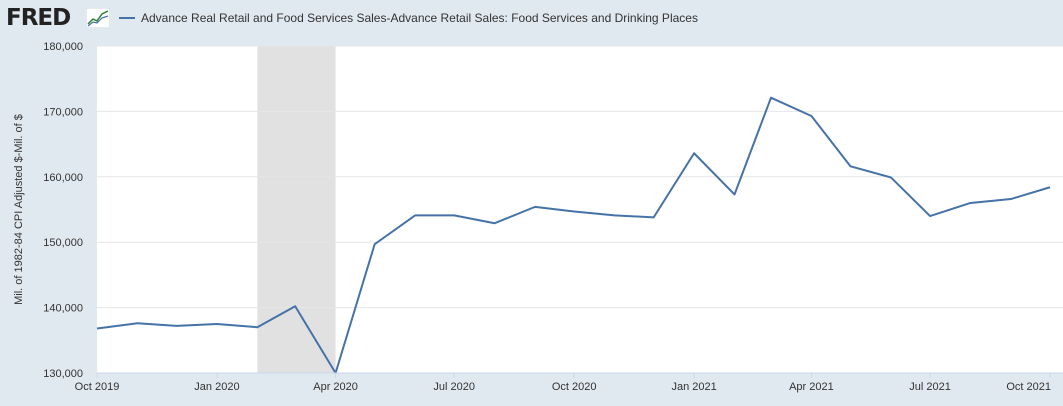 The height and width of the screenshot is (406, 1063). I want to click on y-tick-label: 130,000, so click(63, 374).